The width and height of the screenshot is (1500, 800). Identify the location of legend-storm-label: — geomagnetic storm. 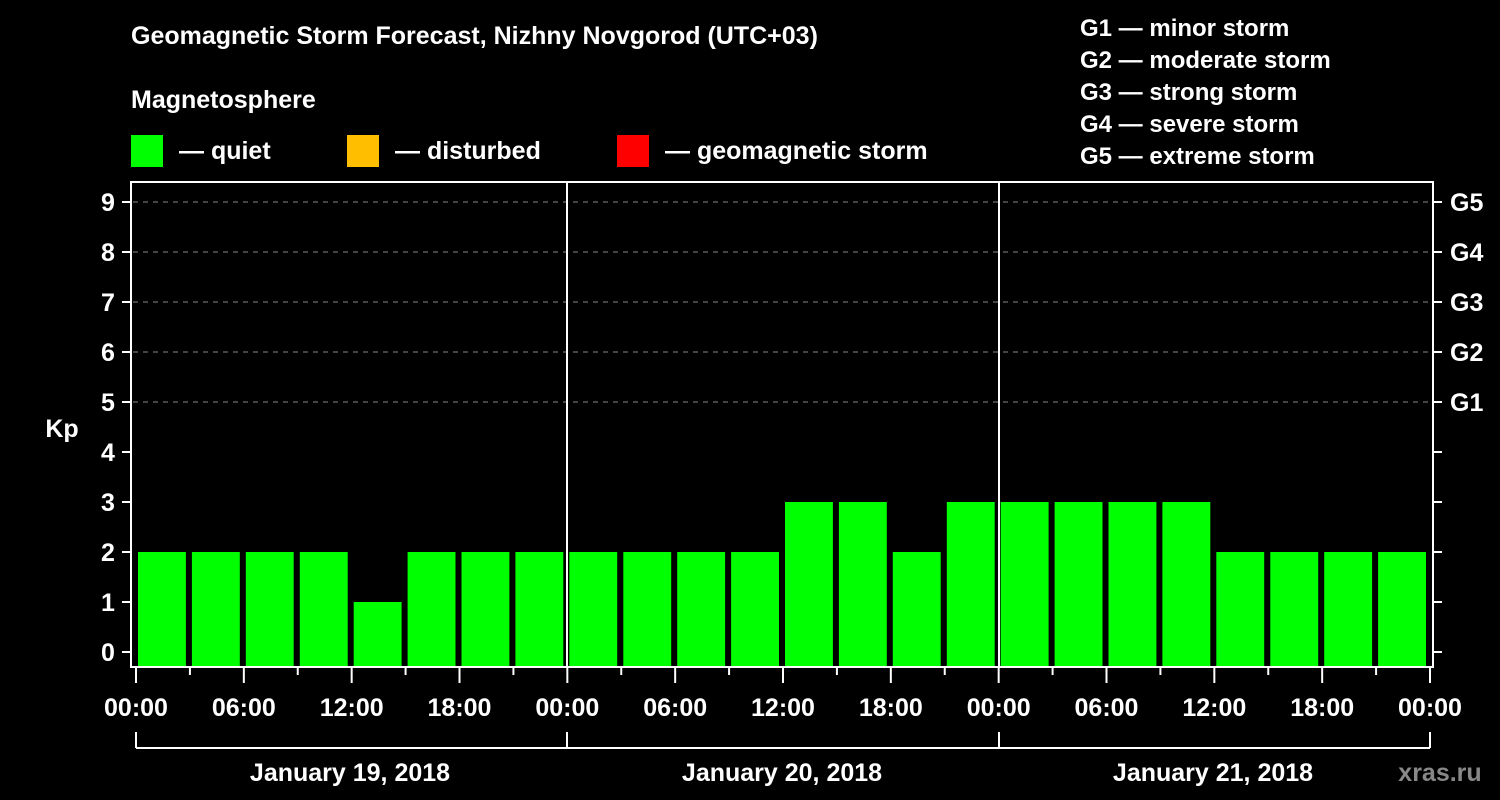
(796, 150).